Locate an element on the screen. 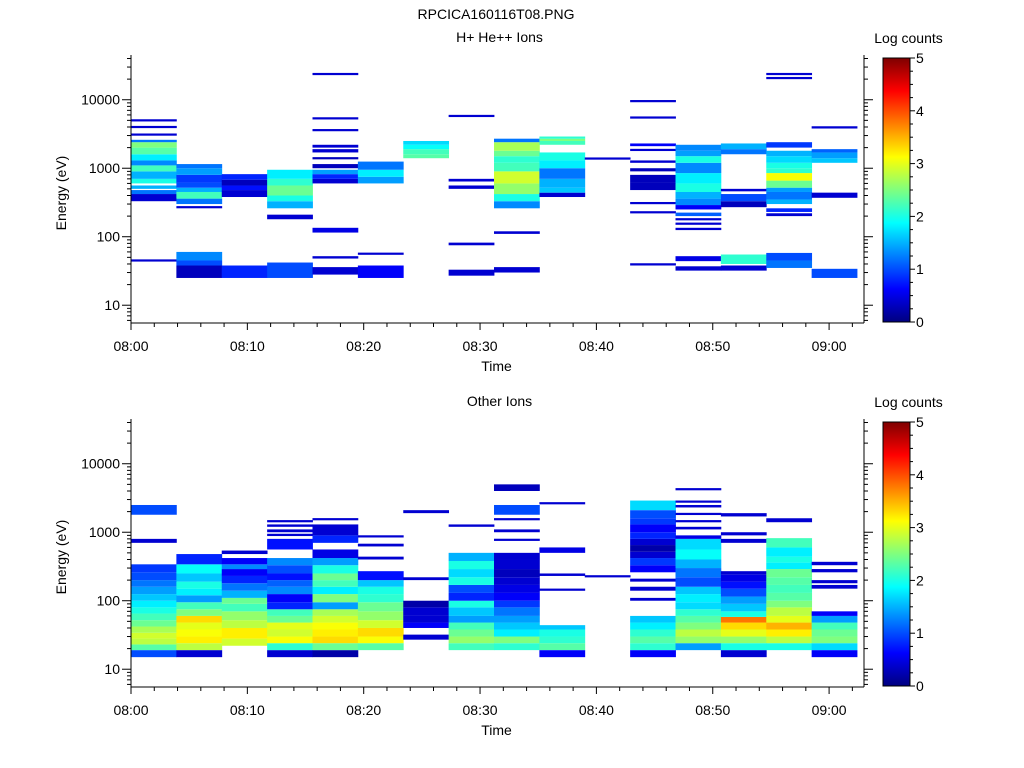 The image size is (1024, 768). colorbar-tick-label: 3 is located at coordinates (920, 164).